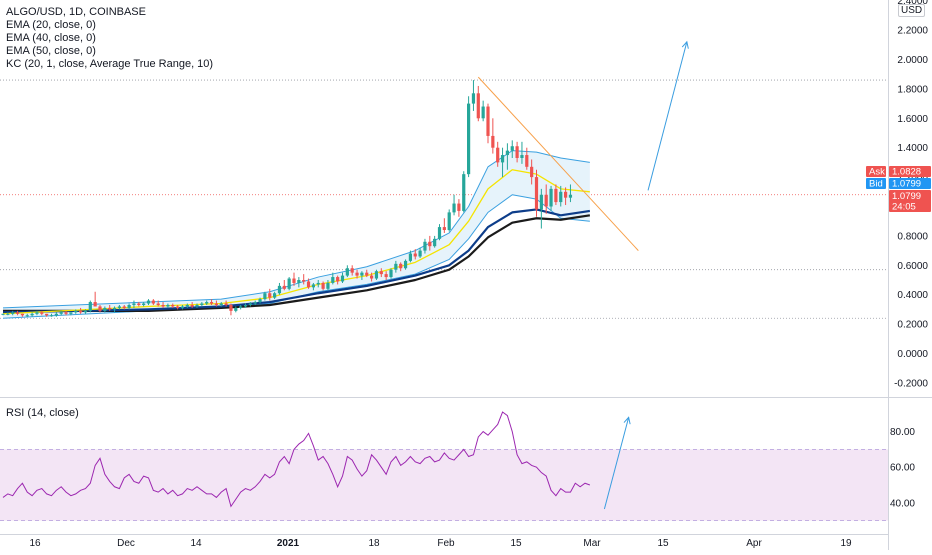 The image size is (932, 555). Describe the element at coordinates (906, 172) in the screenshot. I see `ask-value: 1.0828` at that location.